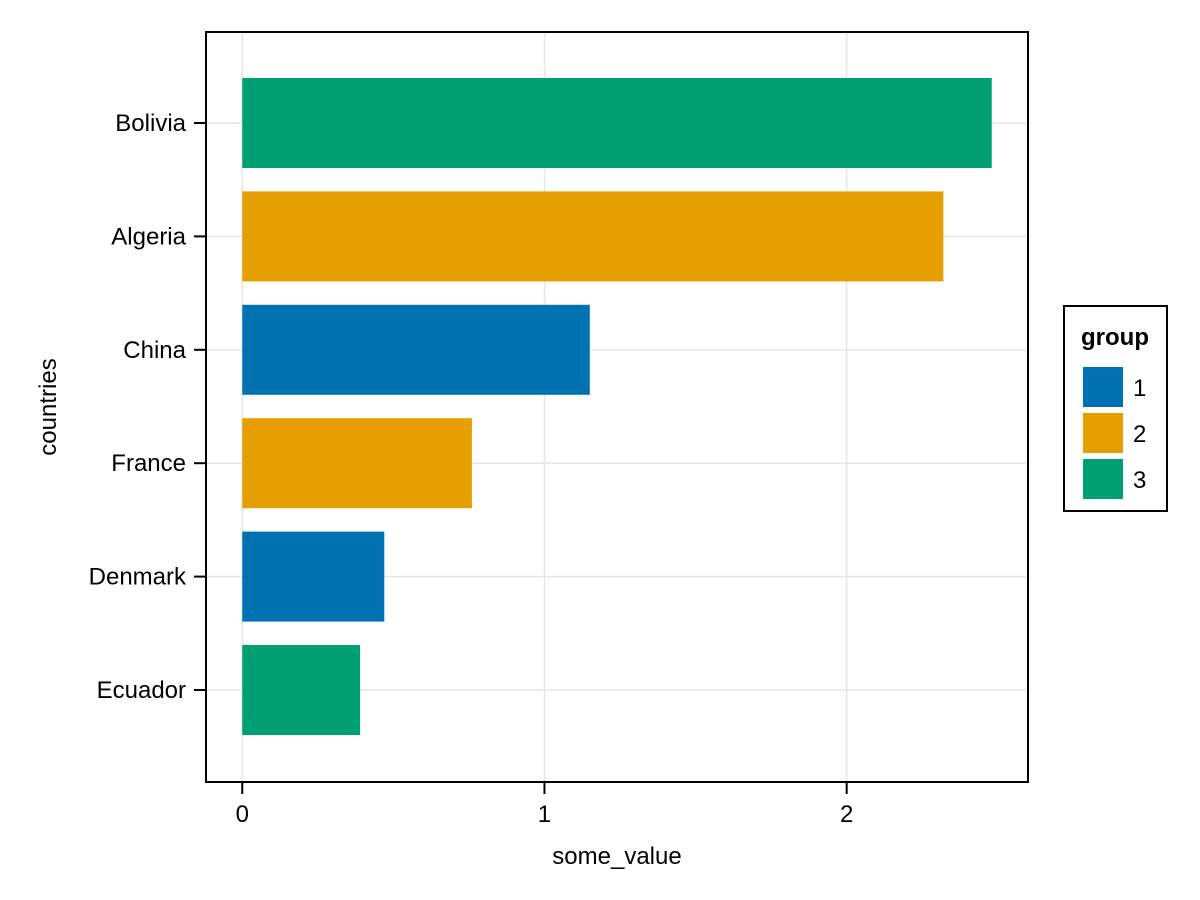 The height and width of the screenshot is (900, 1200). Describe the element at coordinates (141, 690) in the screenshot. I see `y-tick-label: Ecuador` at that location.